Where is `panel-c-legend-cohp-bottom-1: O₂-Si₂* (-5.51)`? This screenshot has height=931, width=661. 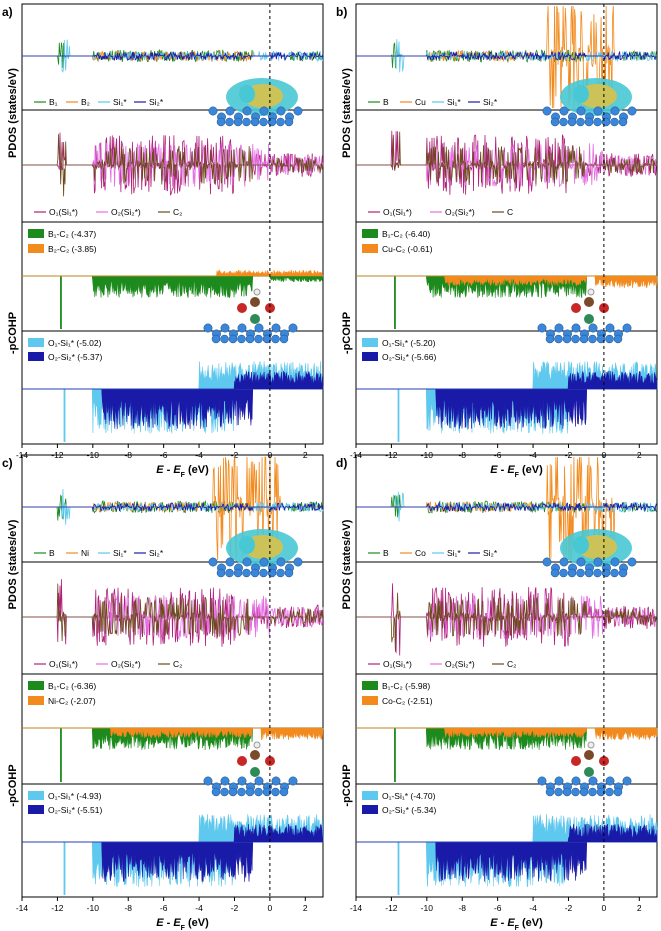 panel-c-legend-cohp-bottom-1: O₂-Si₂* (-5.51) is located at coordinates (75, 810).